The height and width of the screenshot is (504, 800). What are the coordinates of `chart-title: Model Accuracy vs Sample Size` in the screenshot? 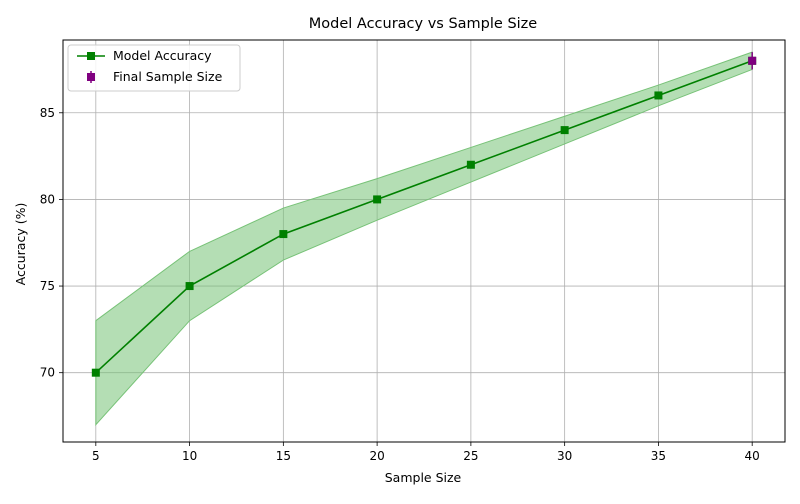 It's located at (423, 24).